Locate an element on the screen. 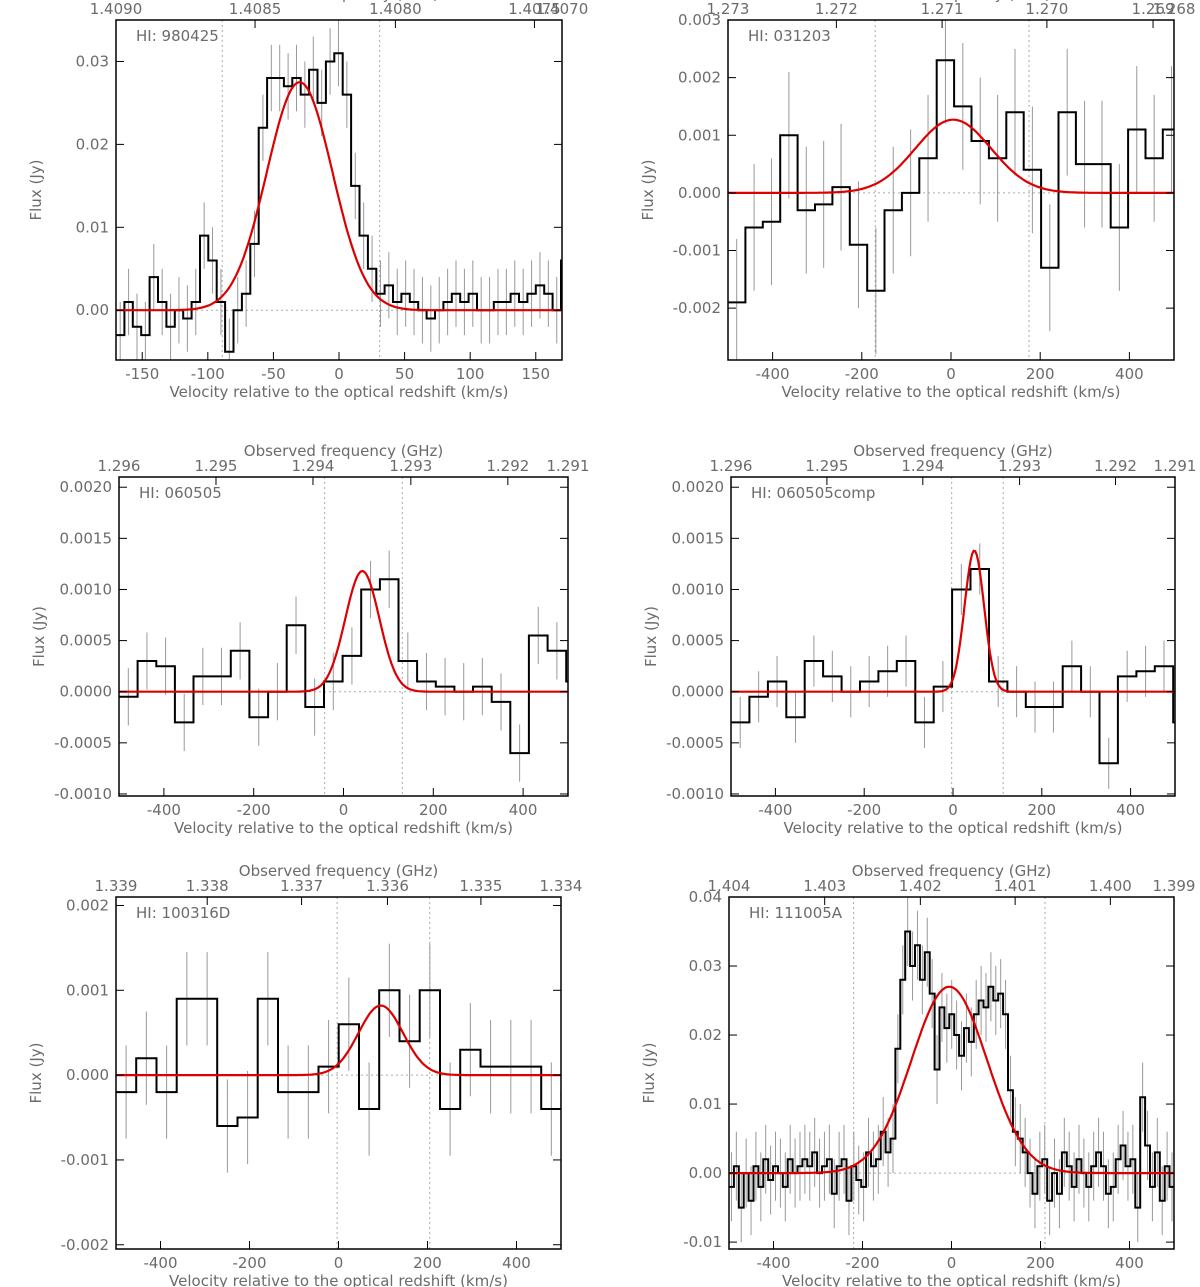  top-tick-label: 1.296 is located at coordinates (119, 466).